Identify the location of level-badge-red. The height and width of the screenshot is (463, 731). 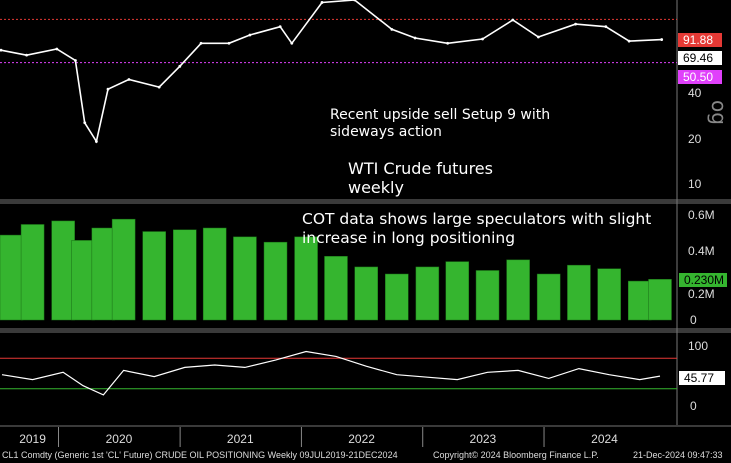
(700, 40).